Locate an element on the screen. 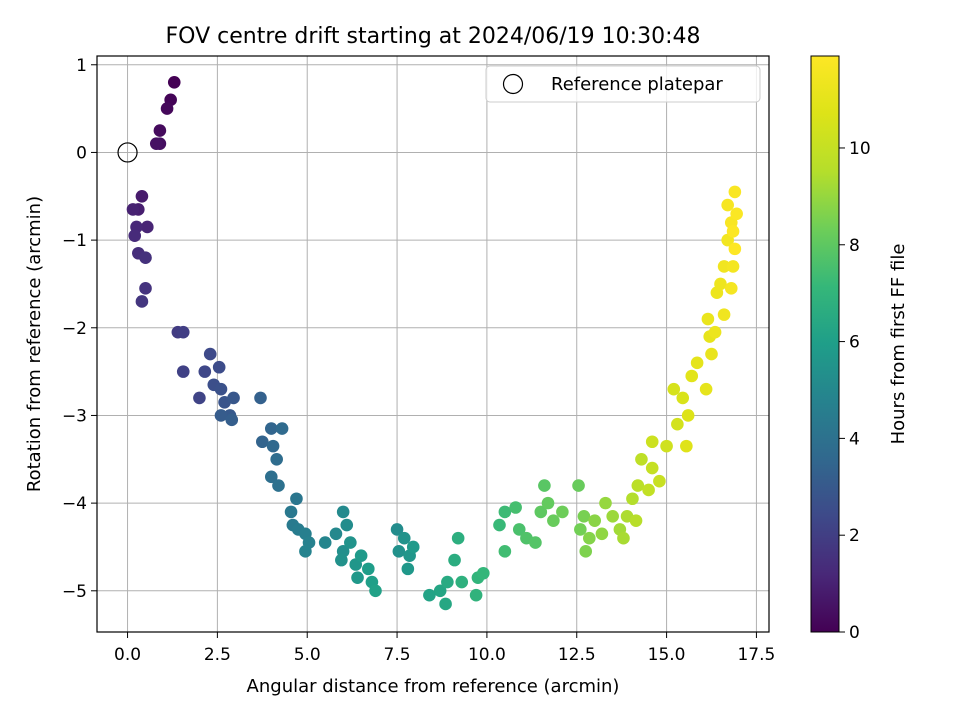 The width and height of the screenshot is (960, 720). x-axis-label: Angular distance from reference (arcmin) is located at coordinates (433, 686).